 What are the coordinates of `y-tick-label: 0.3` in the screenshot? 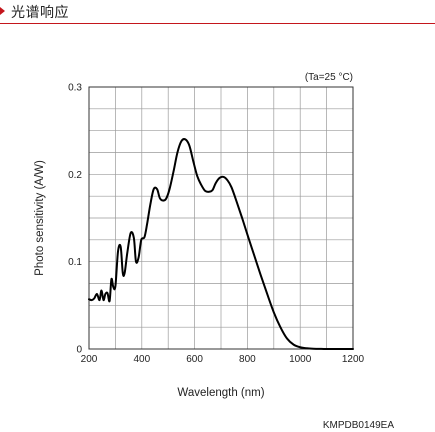 It's located at (75, 88).